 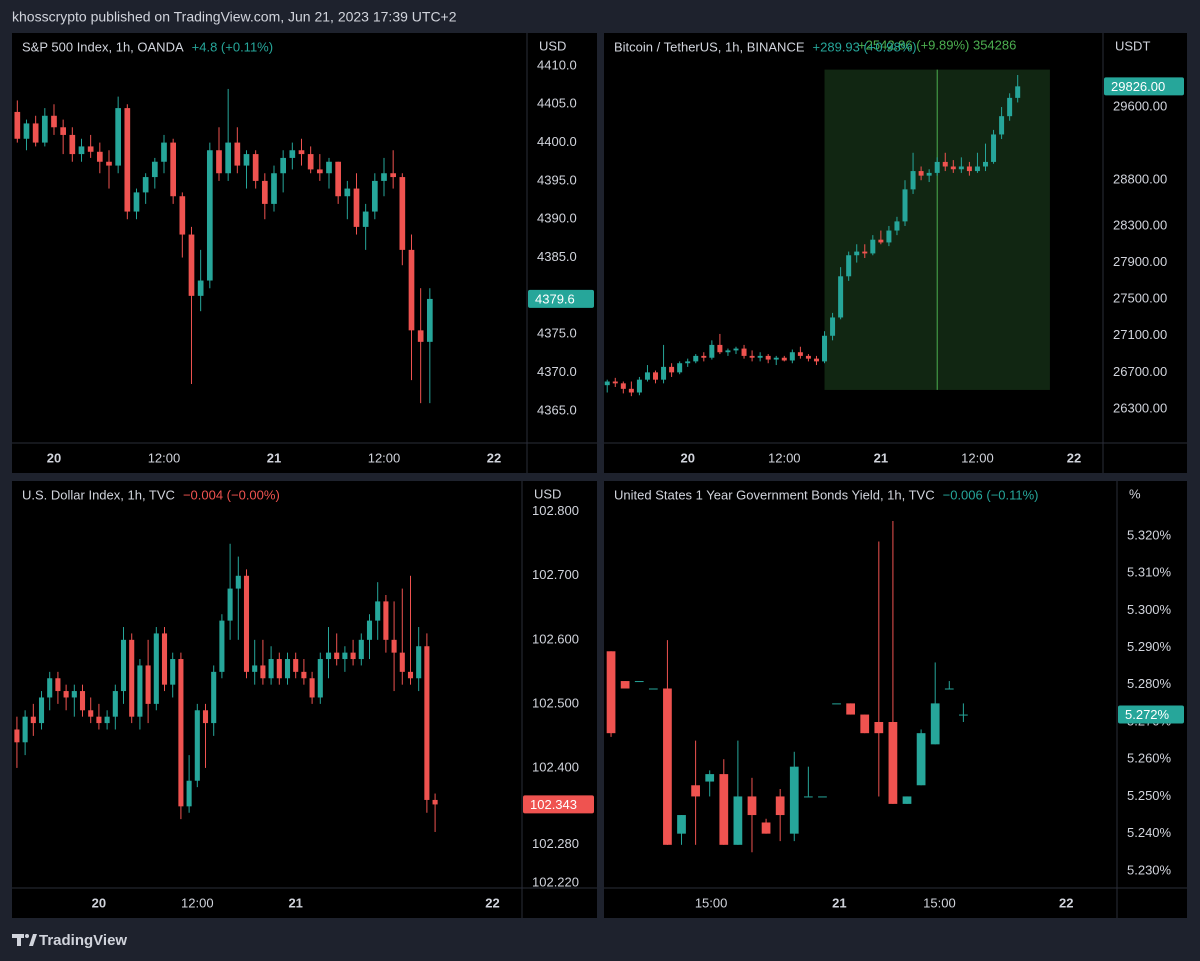 I want to click on logo-slash, so click(x=33, y=940).